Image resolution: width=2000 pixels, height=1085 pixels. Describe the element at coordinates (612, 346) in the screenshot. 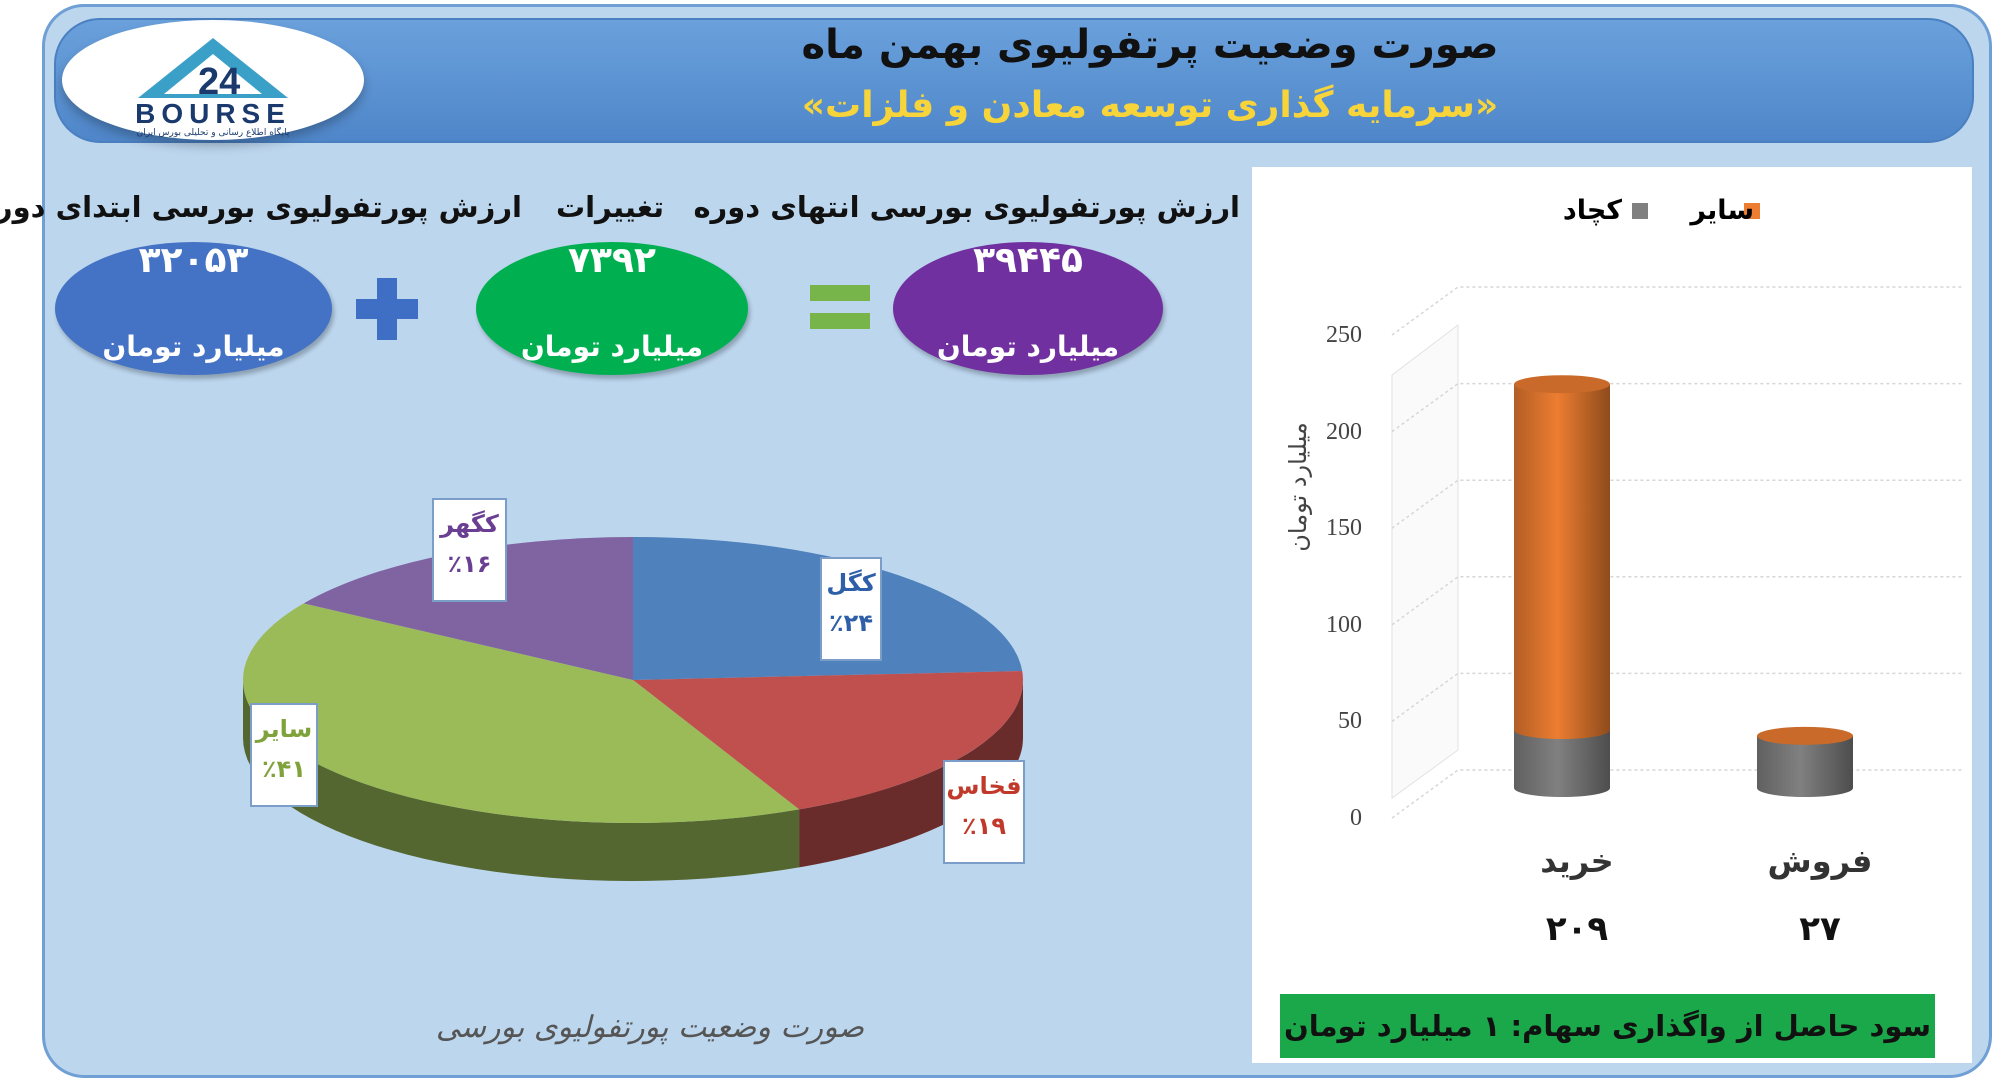

I see `change-value-unit: میلیارد تومان` at that location.